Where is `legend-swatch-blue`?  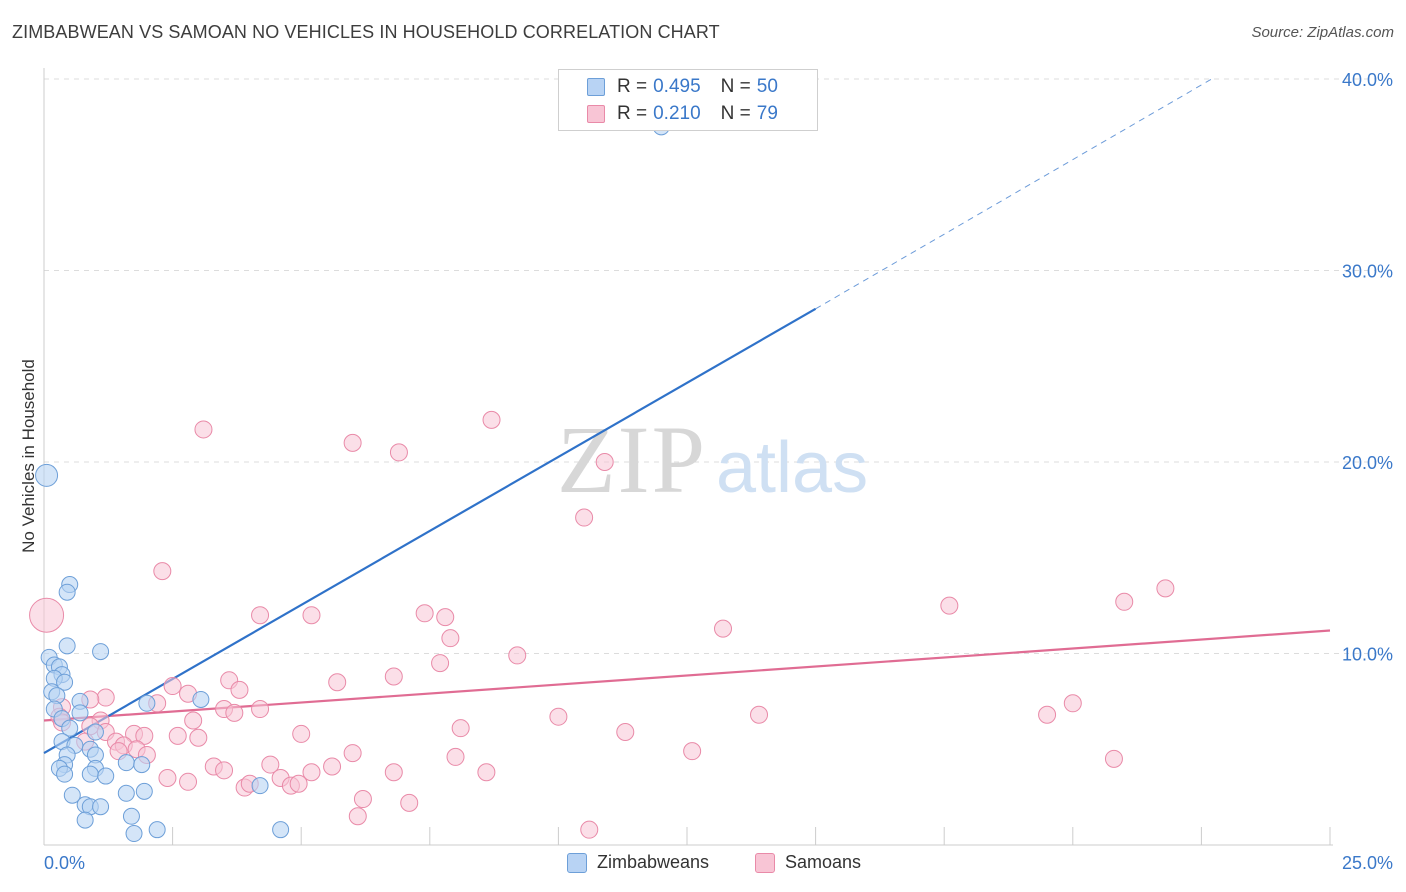
legend-swatch-blue is located at coordinates (596, 87).